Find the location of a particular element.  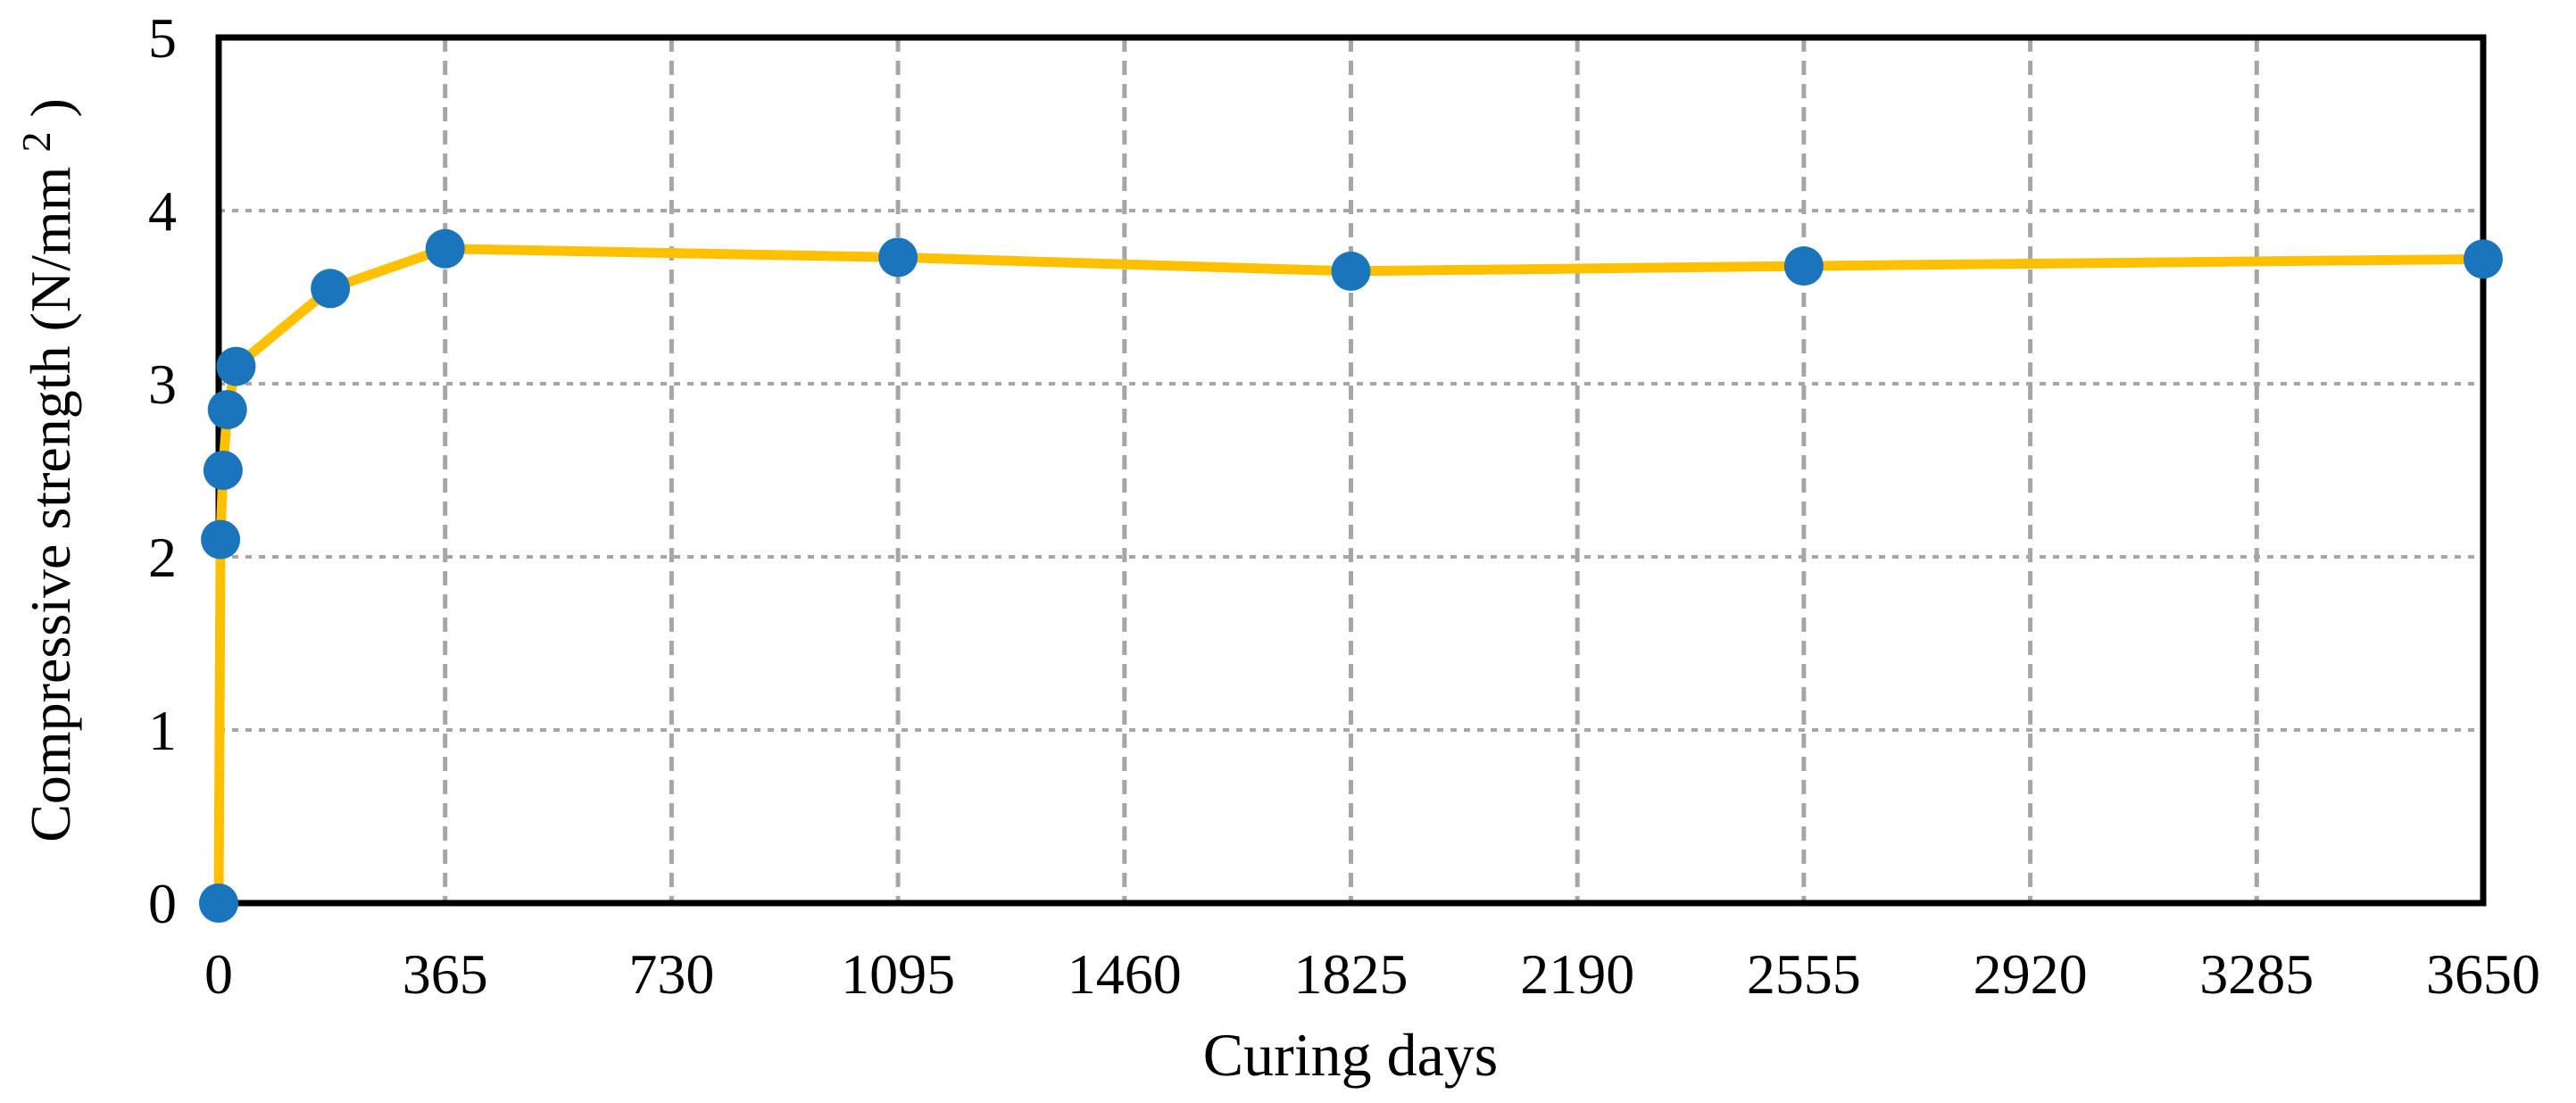

y-tick-label: 3 is located at coordinates (163, 384).